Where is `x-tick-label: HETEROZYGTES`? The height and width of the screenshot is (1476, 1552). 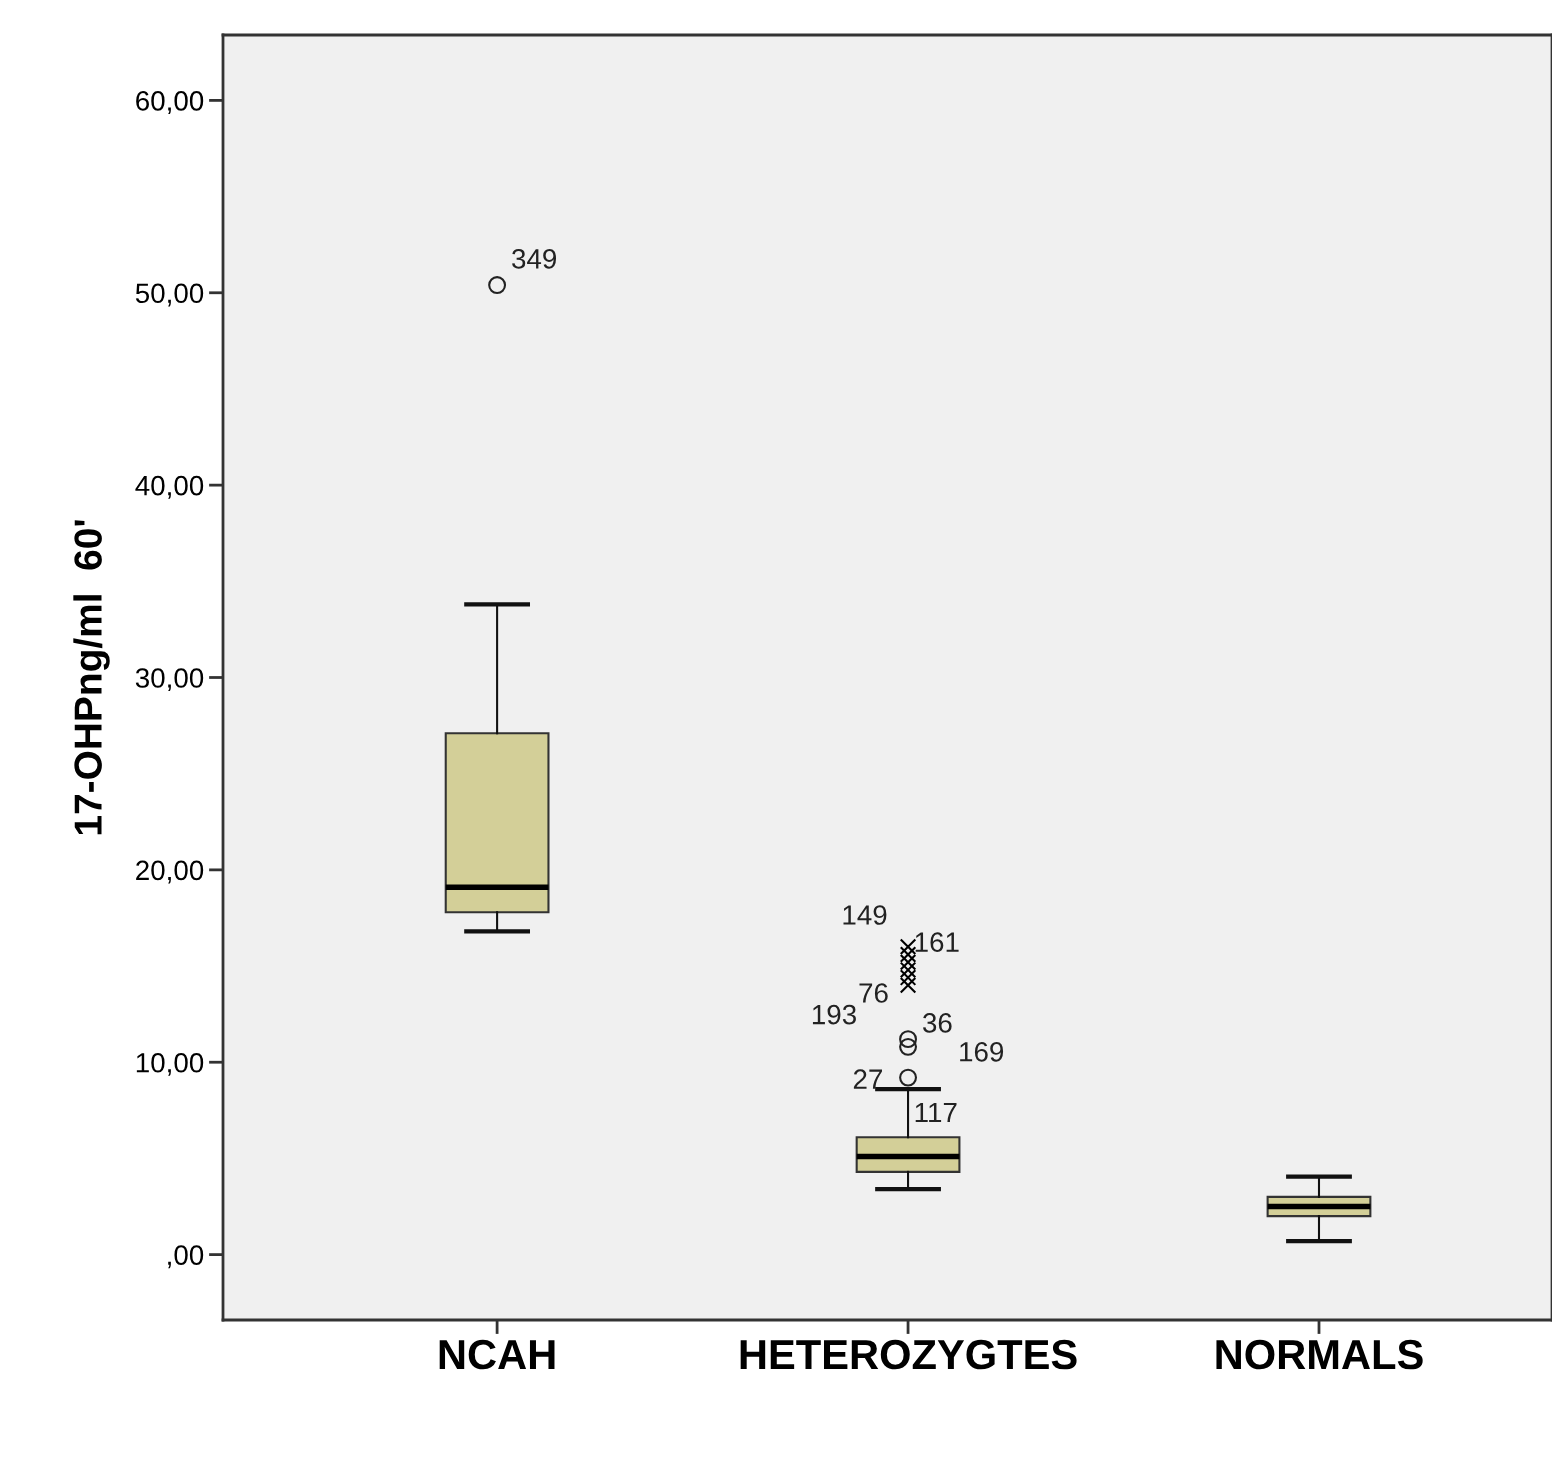 x-tick-label: HETEROZYGTES is located at coordinates (908, 1354).